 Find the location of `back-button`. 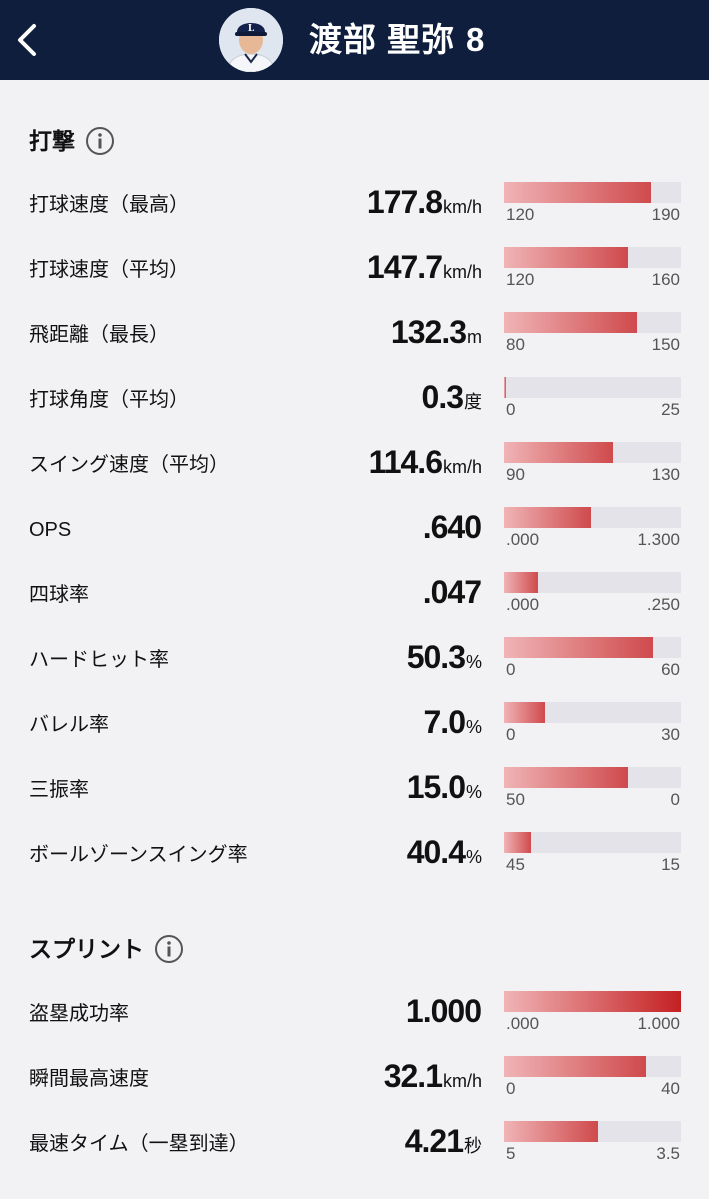

back-button is located at coordinates (30, 40).